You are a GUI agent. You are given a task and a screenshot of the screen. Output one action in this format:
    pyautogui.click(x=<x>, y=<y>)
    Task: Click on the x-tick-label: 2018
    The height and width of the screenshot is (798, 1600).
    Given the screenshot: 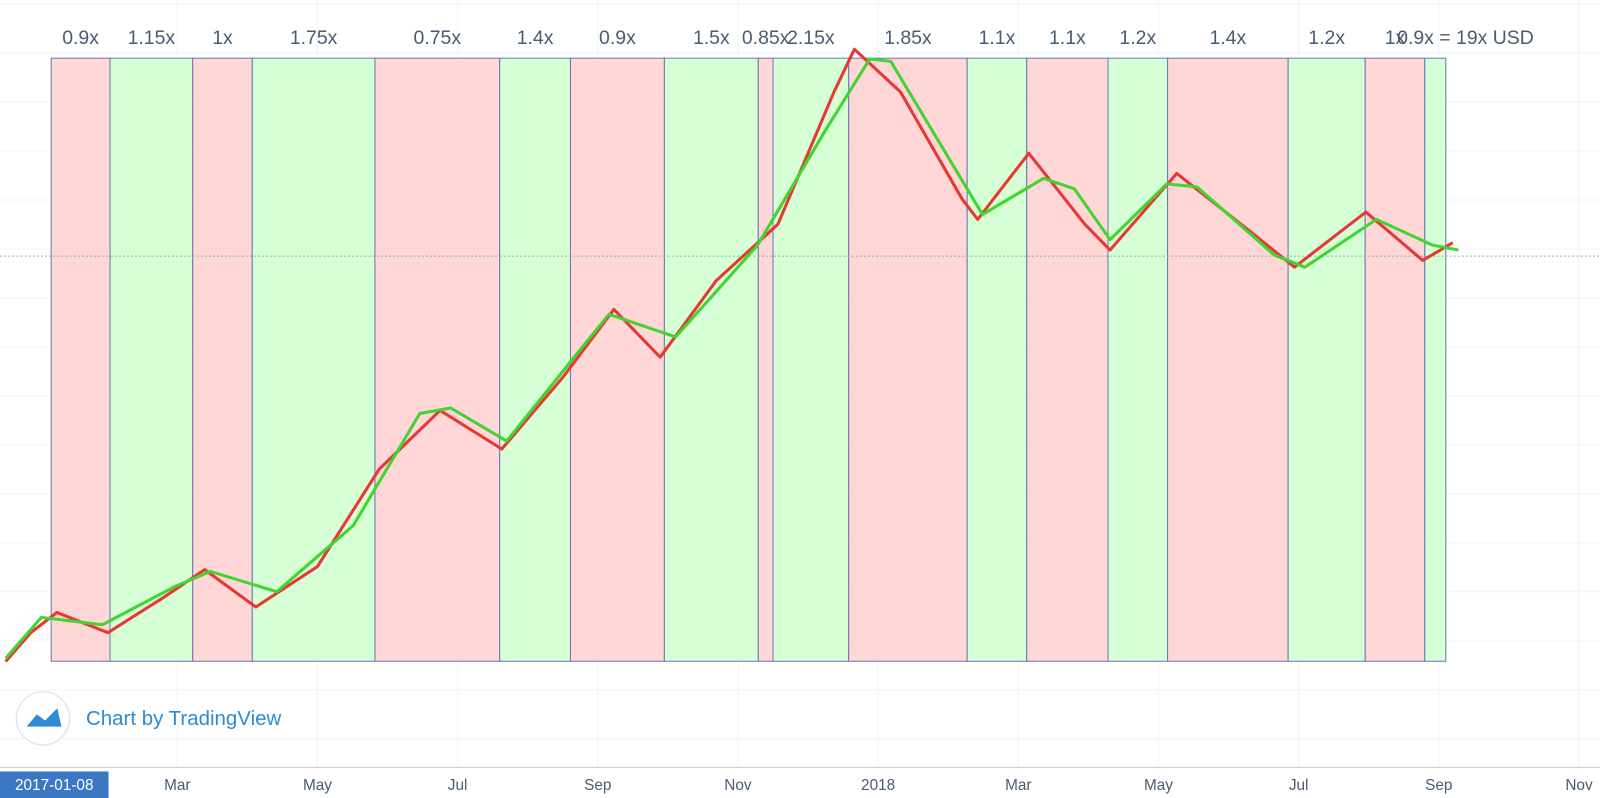 What is the action you would take?
    pyautogui.click(x=878, y=785)
    